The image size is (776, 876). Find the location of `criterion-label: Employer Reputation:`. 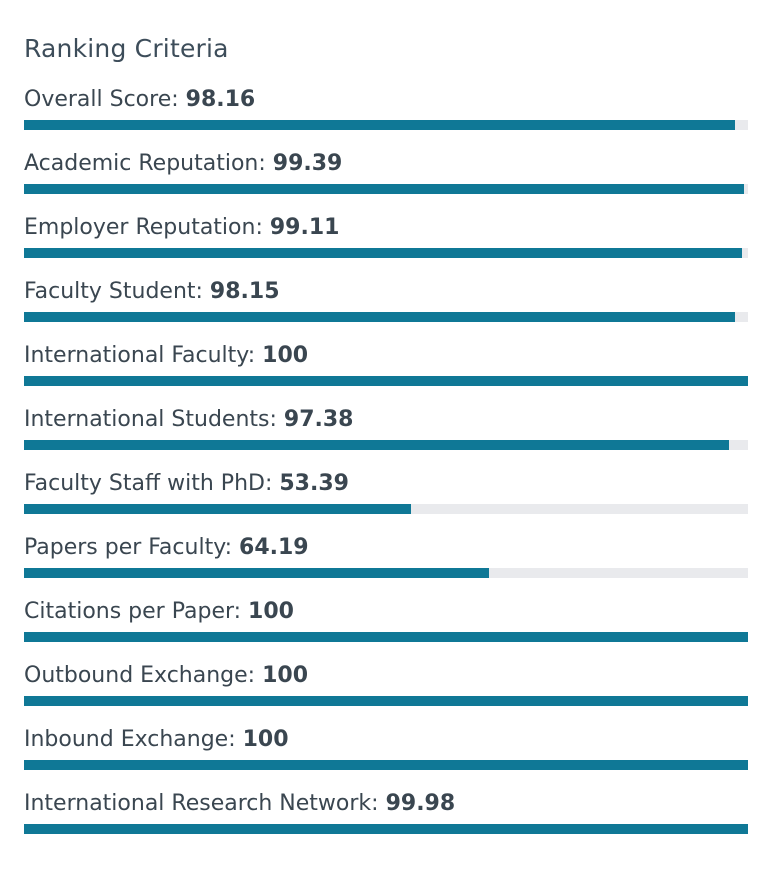

criterion-label: Employer Reputation: is located at coordinates (143, 227).